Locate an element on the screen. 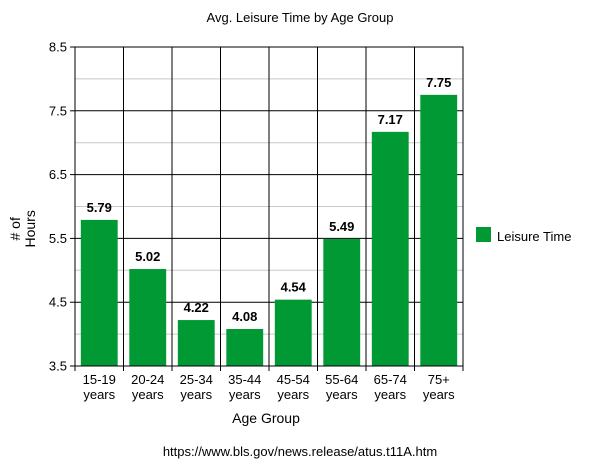 The height and width of the screenshot is (463, 600). x-tick-label: 45-54 years is located at coordinates (293, 387).